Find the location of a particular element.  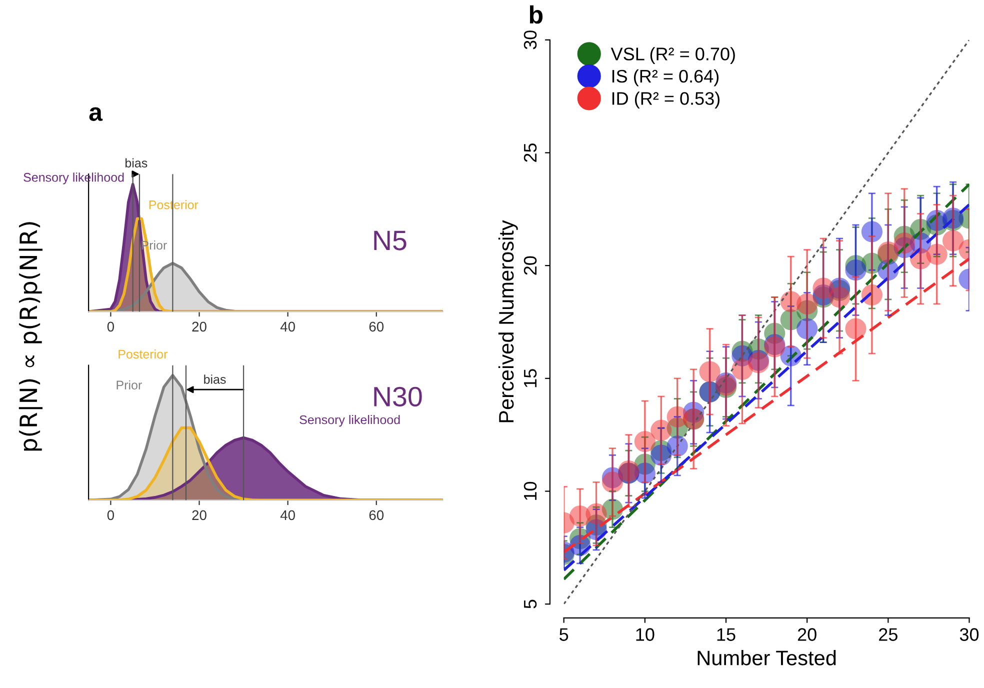

annotation: N30 is located at coordinates (398, 396).